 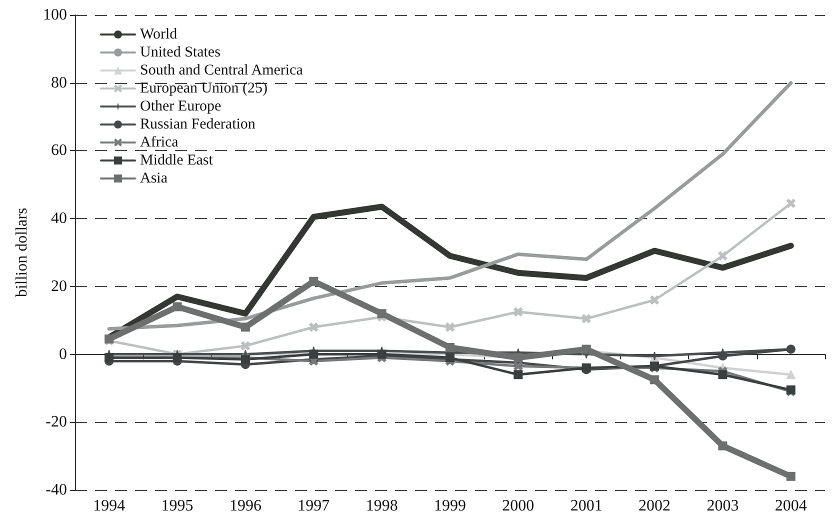 I want to click on x-tick-label: 2003, so click(x=722, y=506).